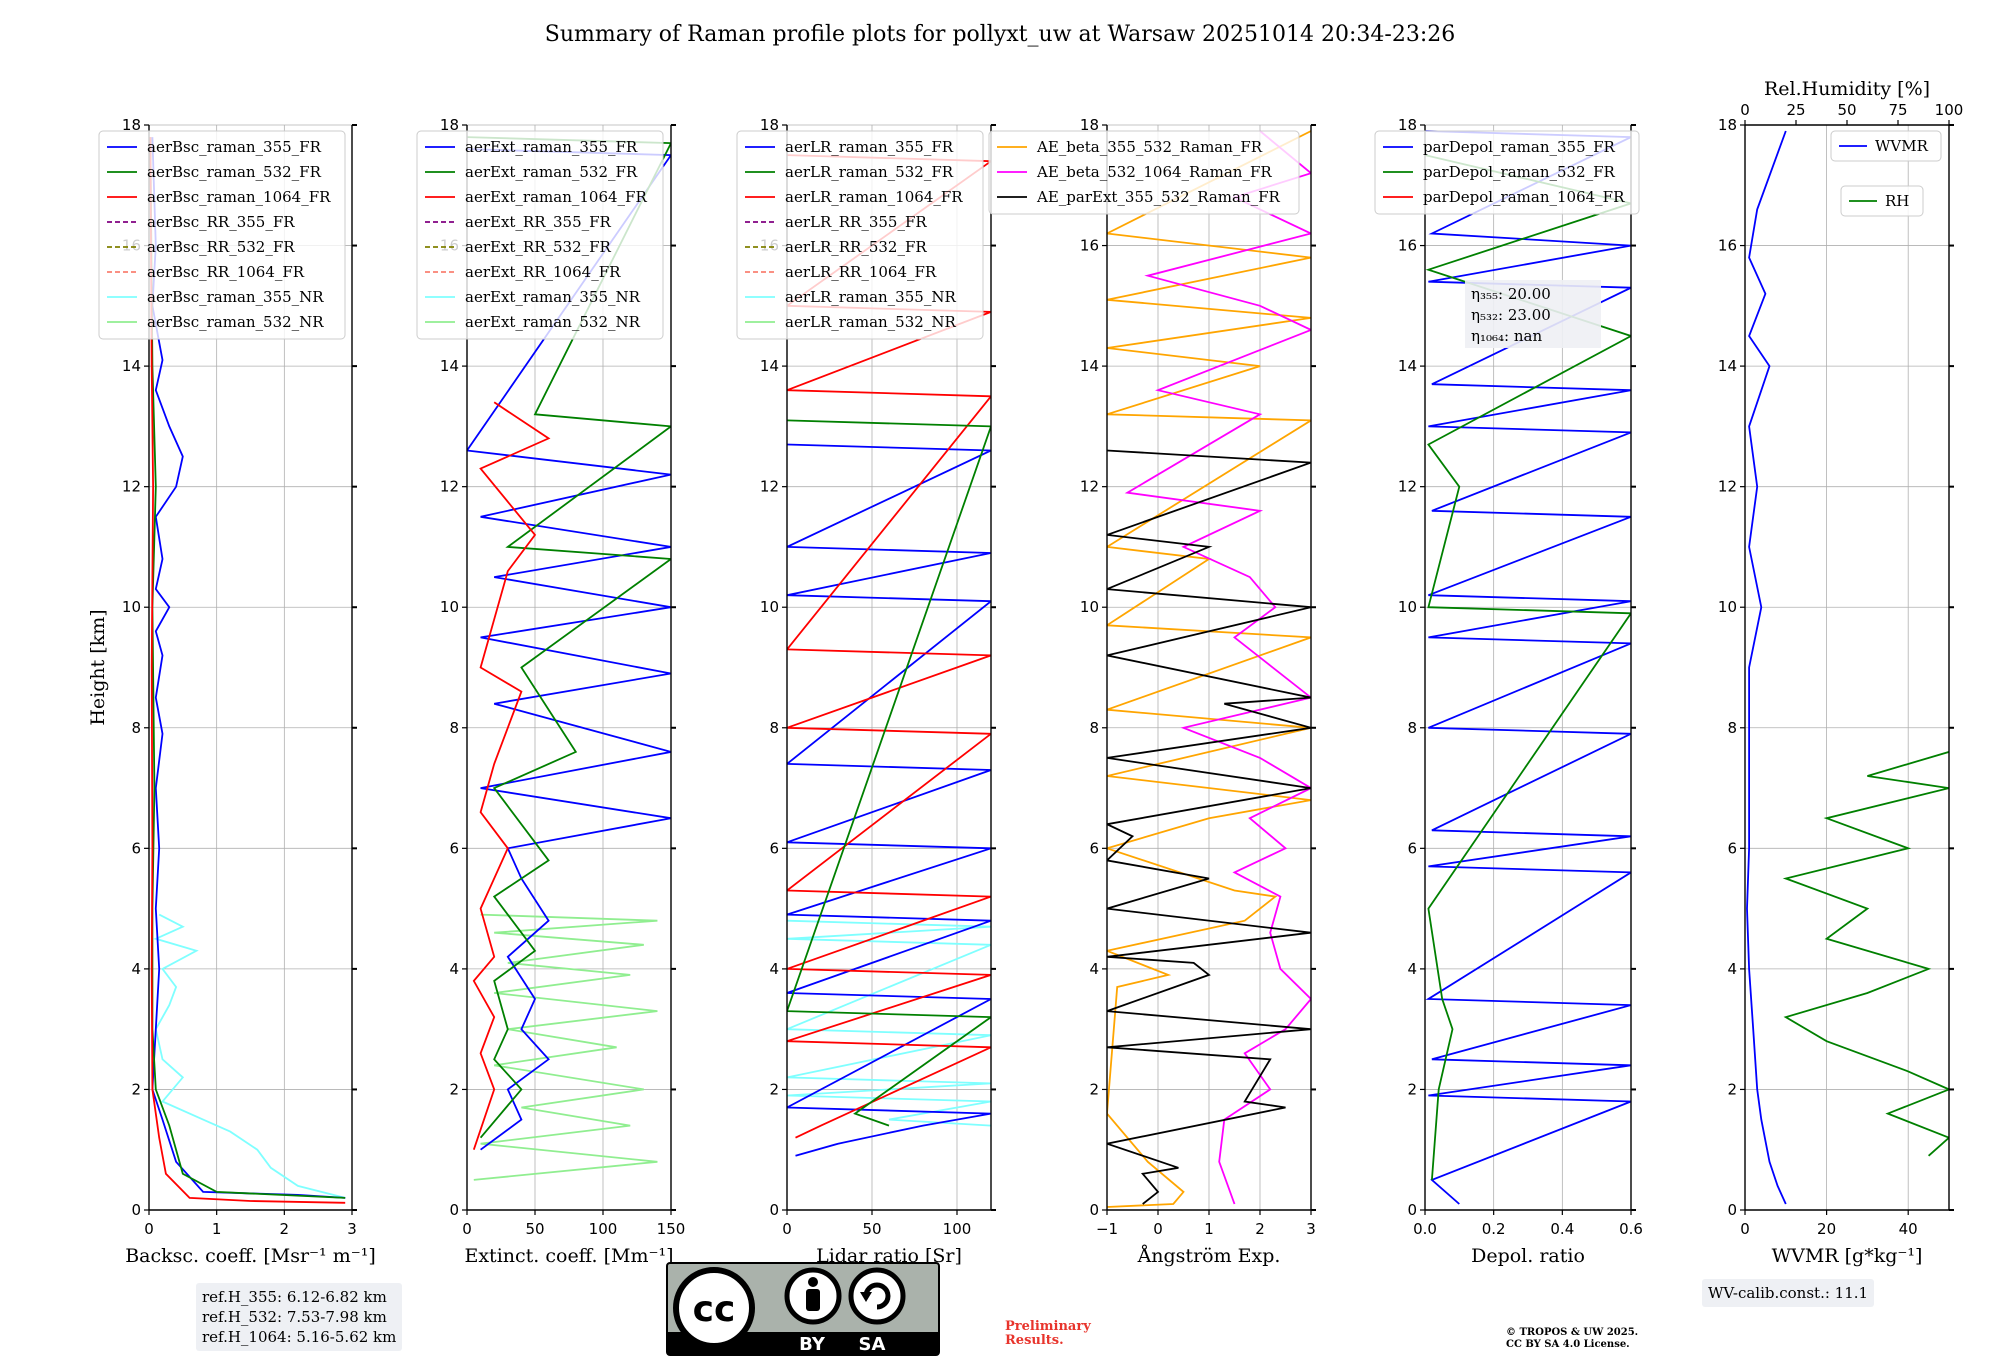 The image size is (2000, 1360). Describe the element at coordinates (248, 668) in the screenshot. I see `series-aerBsc_raman_355_FR` at that location.